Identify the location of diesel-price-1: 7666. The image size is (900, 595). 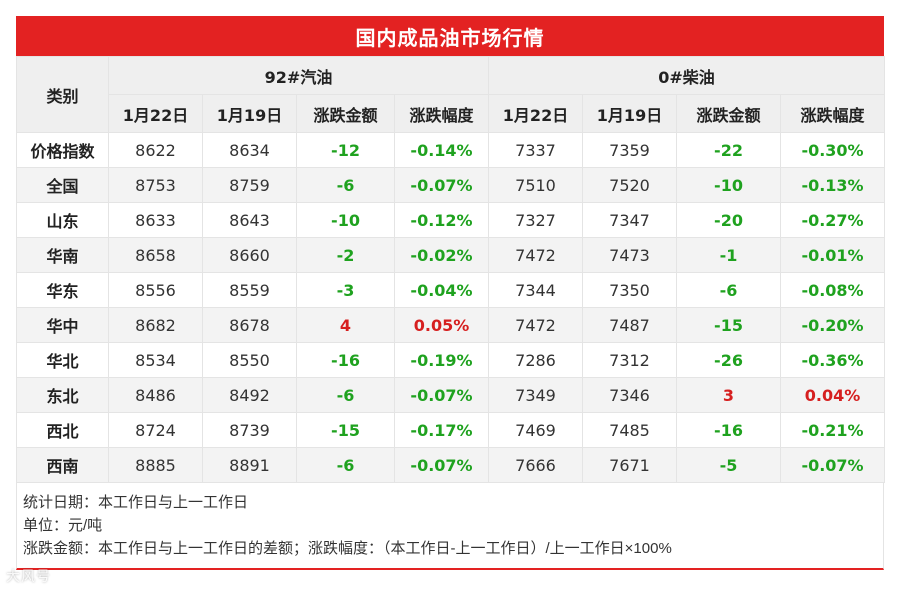
(535, 465).